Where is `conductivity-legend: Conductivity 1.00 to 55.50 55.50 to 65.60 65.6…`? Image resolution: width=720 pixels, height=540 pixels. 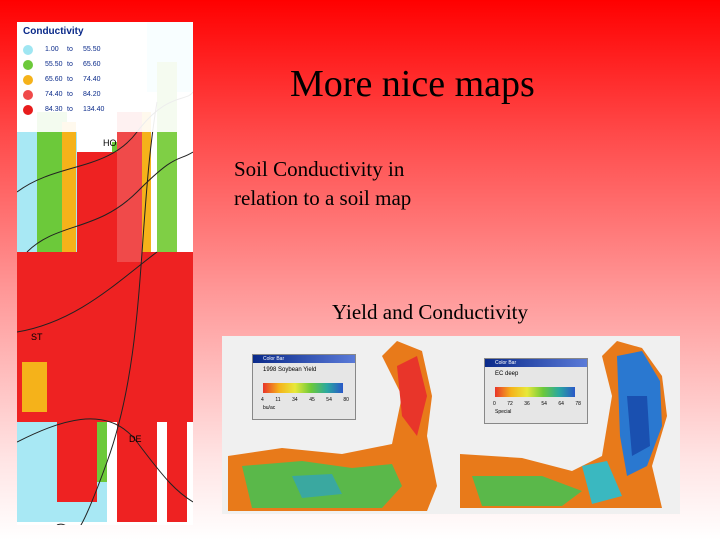 conductivity-legend: Conductivity 1.00 to 55.50 55.50 to 65.60 65.6… is located at coordinates (105, 77).